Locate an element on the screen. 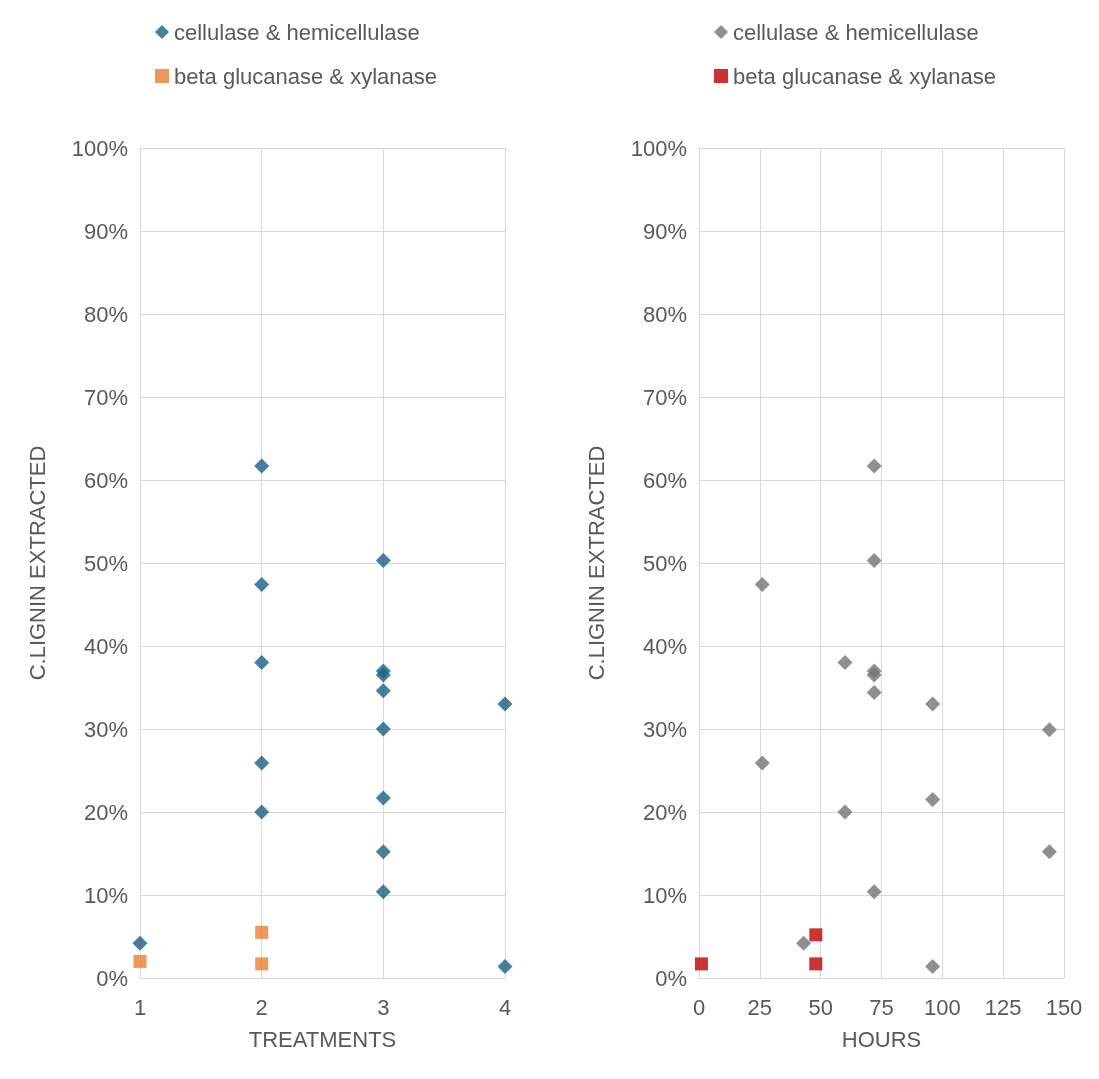  x-tick-label: 50 is located at coordinates (820, 1007).